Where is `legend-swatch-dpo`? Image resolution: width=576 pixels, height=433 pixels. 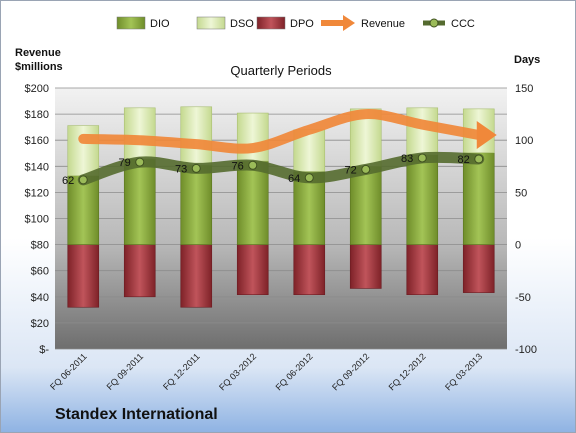
legend-swatch-dpo is located at coordinates (271, 23).